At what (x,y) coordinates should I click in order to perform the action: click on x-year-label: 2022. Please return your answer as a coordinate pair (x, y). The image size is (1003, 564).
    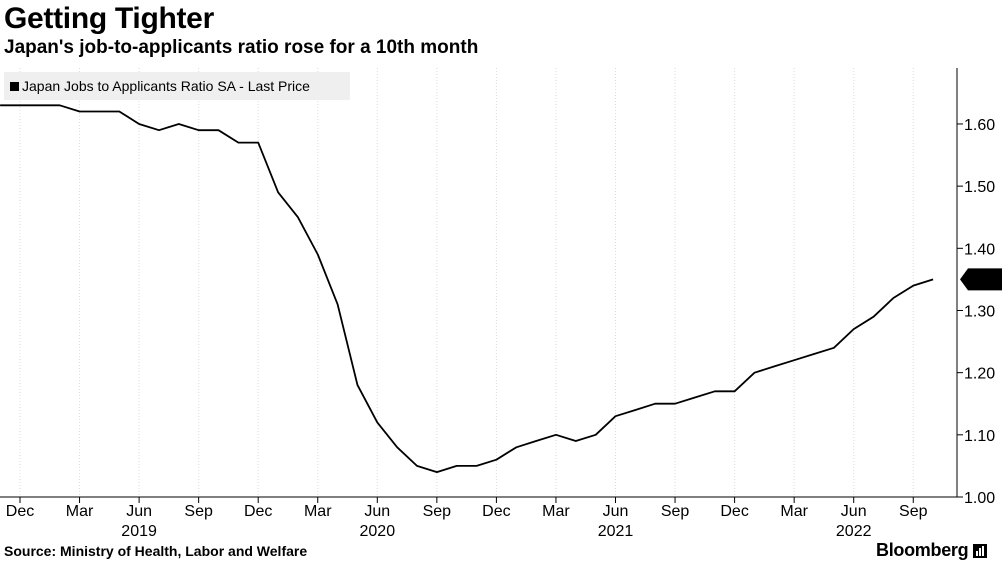
    Looking at the image, I should click on (854, 531).